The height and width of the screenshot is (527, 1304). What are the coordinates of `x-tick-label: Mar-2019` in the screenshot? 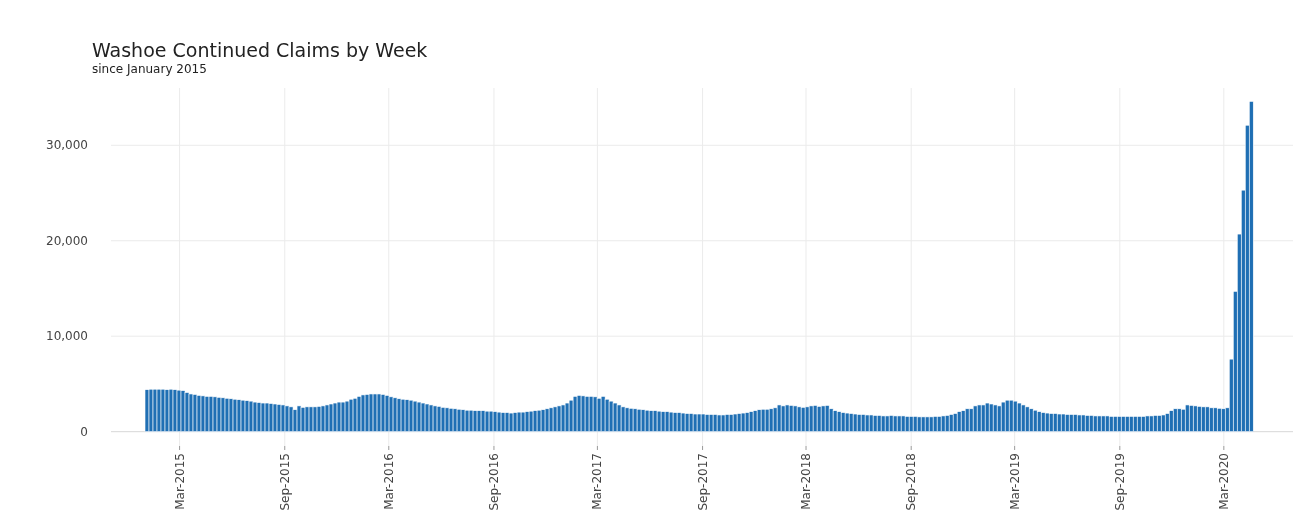 It's located at (1014, 481).